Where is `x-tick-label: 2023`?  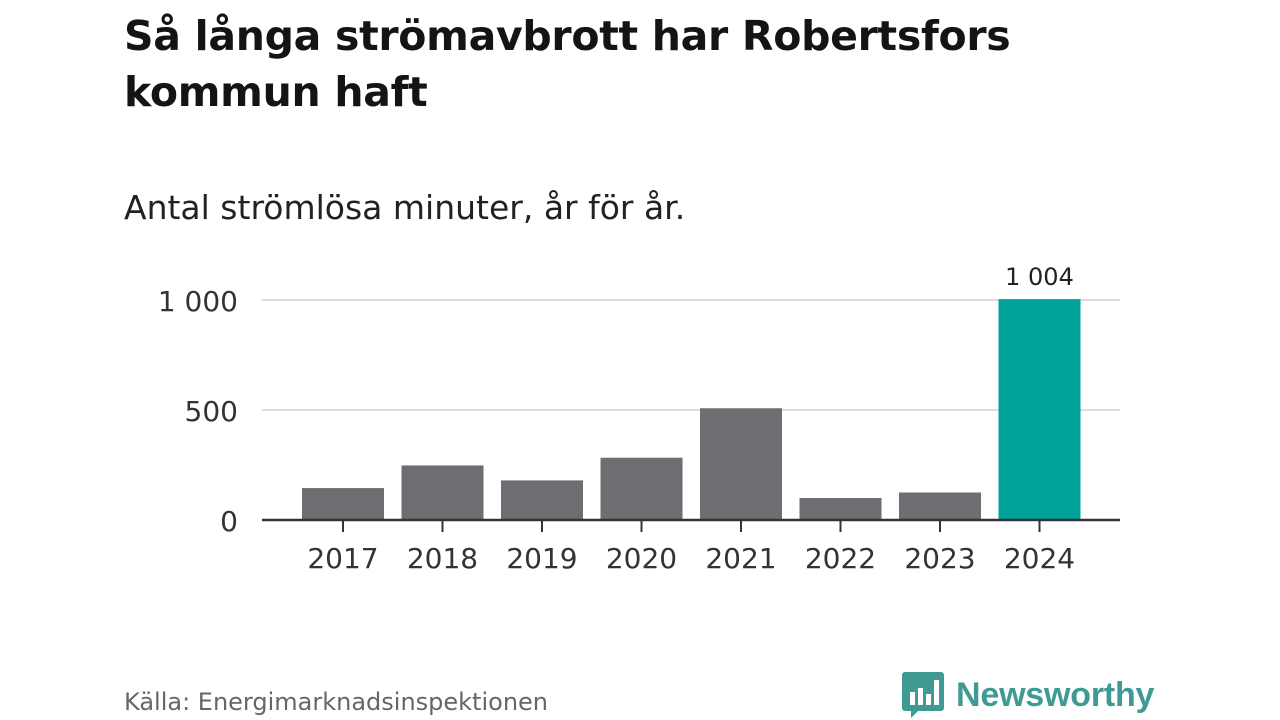
x-tick-label: 2023 is located at coordinates (939, 558).